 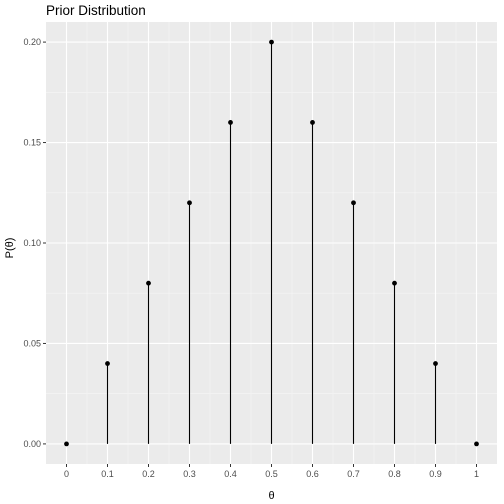 I want to click on y-tick-label: 0.05, so click(x=32, y=343).